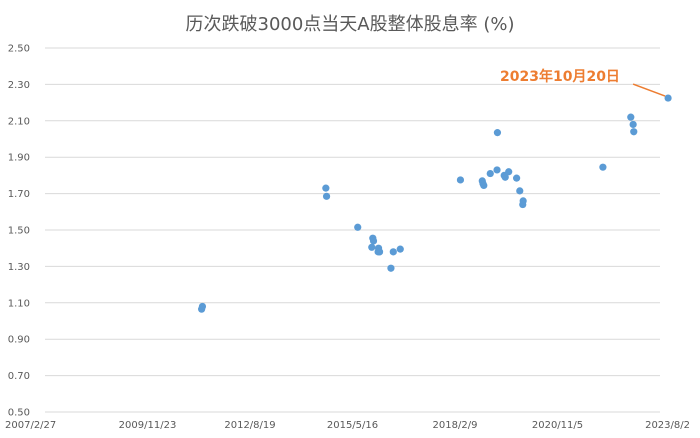 The height and width of the screenshot is (438, 700). I want to click on y-tick-label: 0.50, so click(19, 413).